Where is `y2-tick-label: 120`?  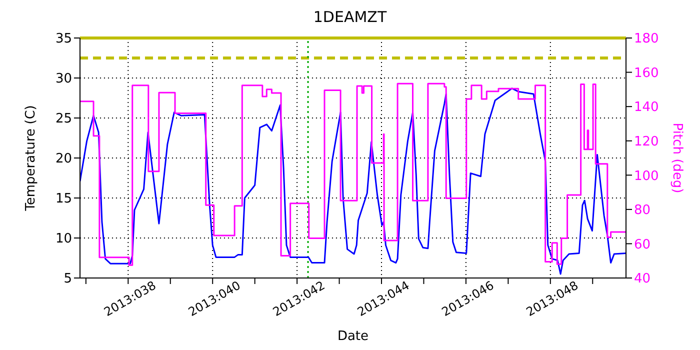 y2-tick-label: 120 is located at coordinates (646, 142).